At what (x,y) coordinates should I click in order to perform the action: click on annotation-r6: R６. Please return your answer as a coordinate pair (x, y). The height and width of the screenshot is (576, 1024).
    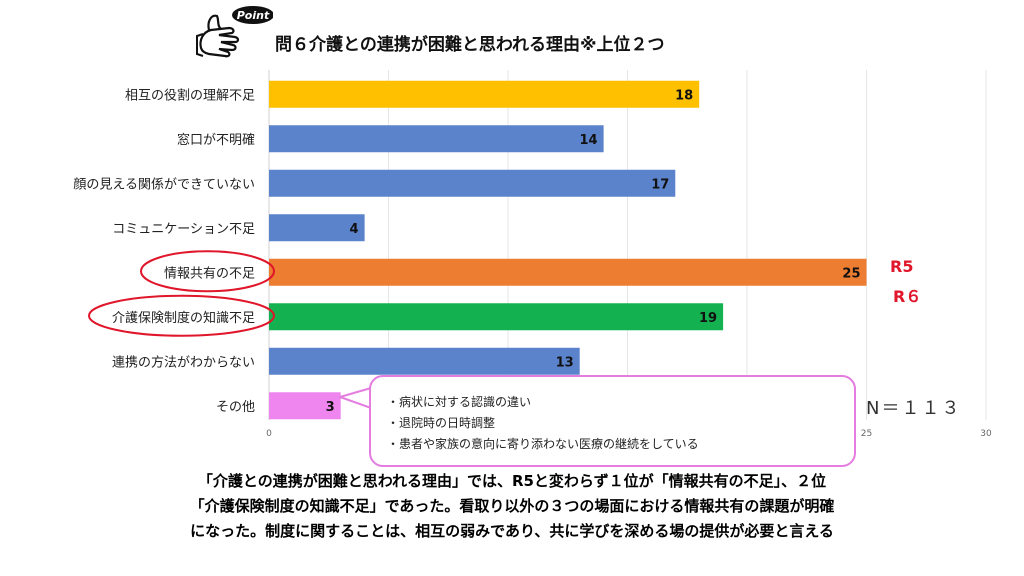
    Looking at the image, I should click on (907, 296).